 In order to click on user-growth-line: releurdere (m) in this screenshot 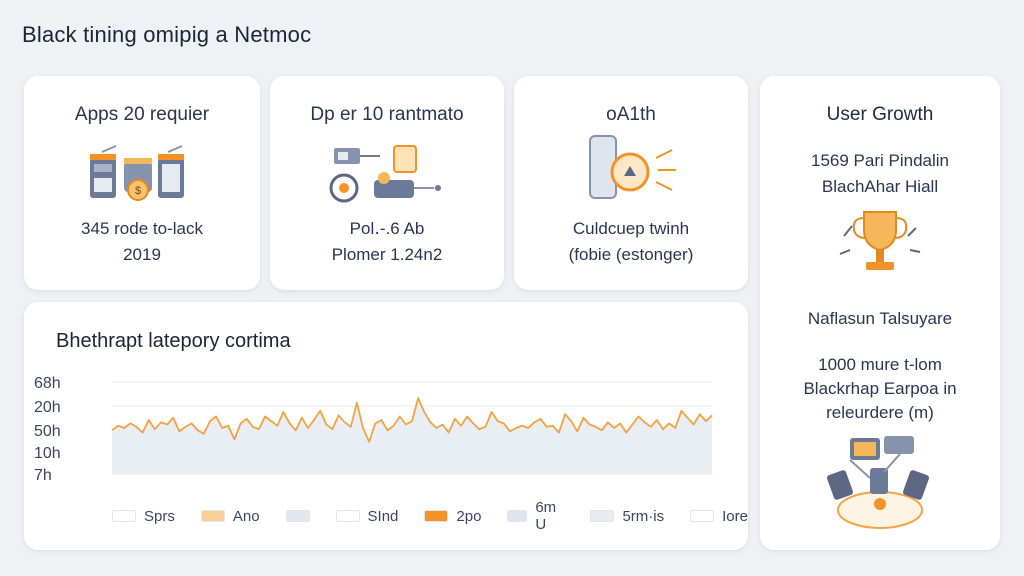, I will do `click(880, 412)`.